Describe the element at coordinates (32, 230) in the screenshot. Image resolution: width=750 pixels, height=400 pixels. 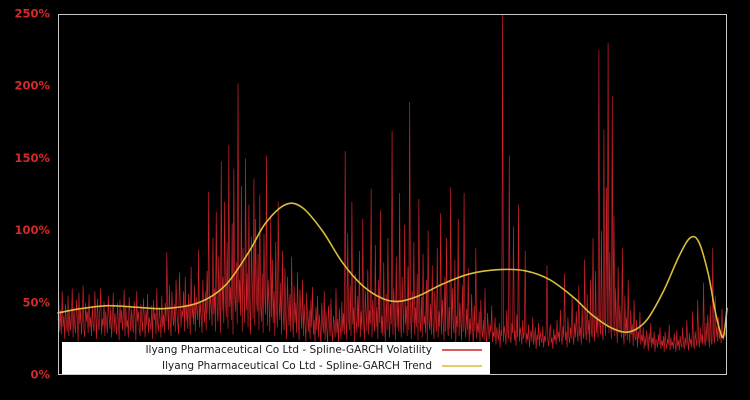
I see `y-axis-tick-label: 100%` at that location.